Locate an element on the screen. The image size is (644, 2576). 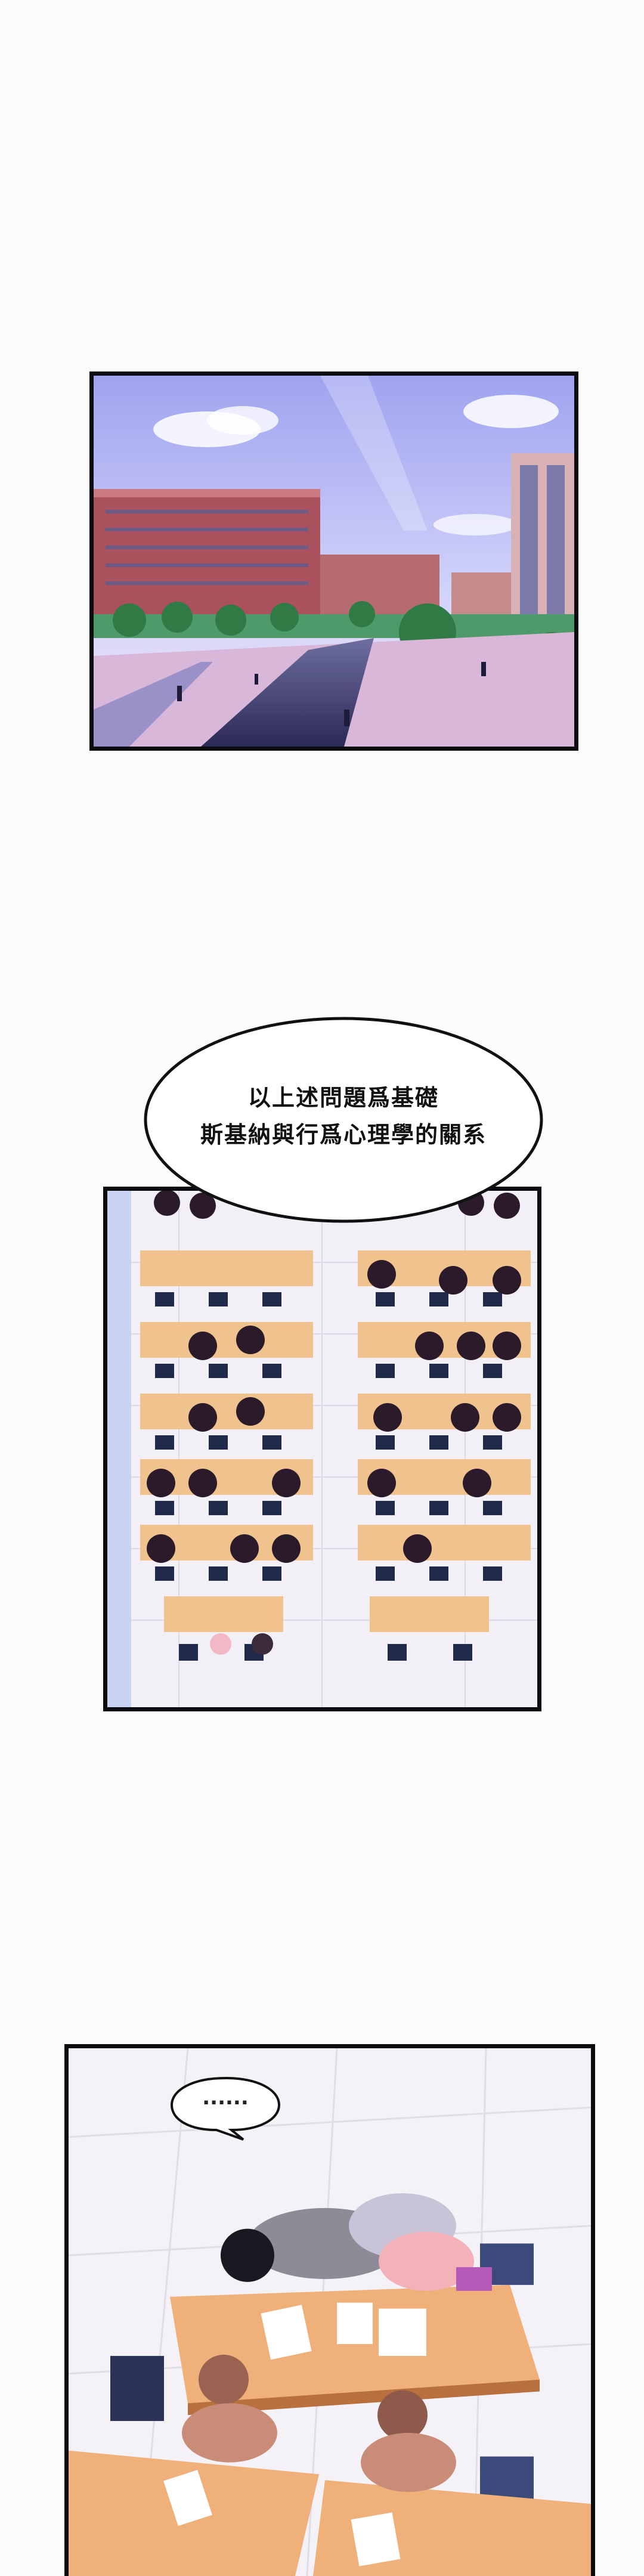
classroom-illustration is located at coordinates (322, 1449).